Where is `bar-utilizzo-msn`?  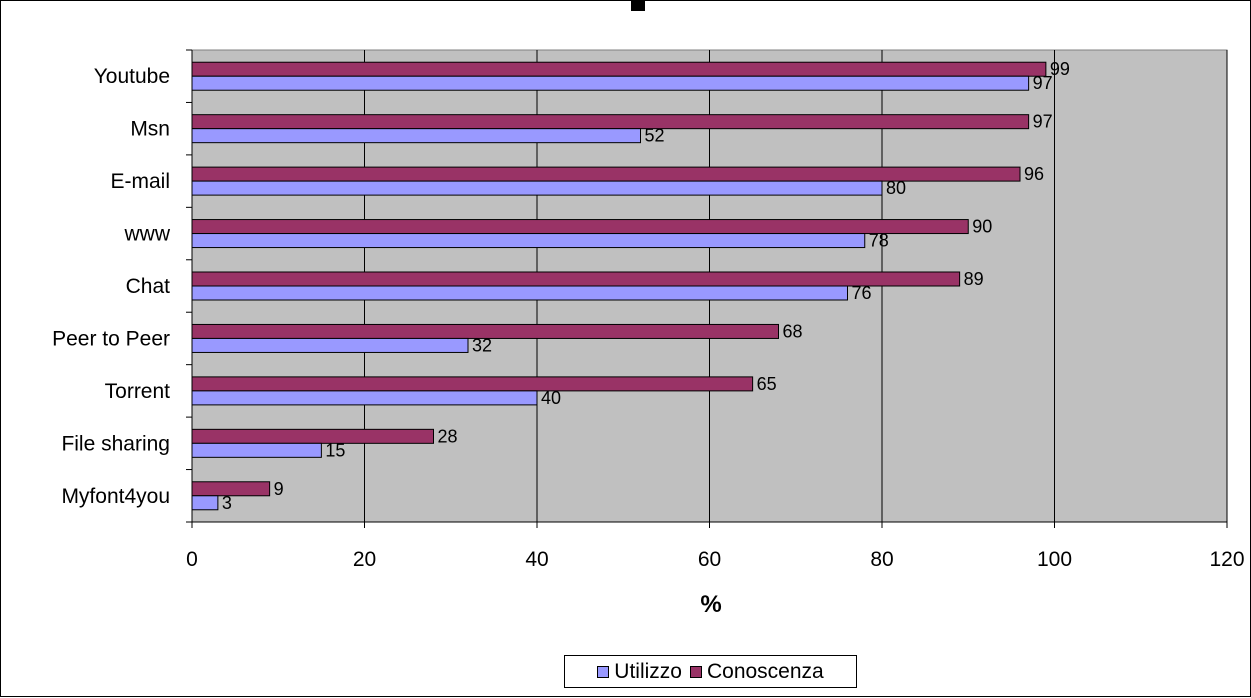 bar-utilizzo-msn is located at coordinates (416, 136).